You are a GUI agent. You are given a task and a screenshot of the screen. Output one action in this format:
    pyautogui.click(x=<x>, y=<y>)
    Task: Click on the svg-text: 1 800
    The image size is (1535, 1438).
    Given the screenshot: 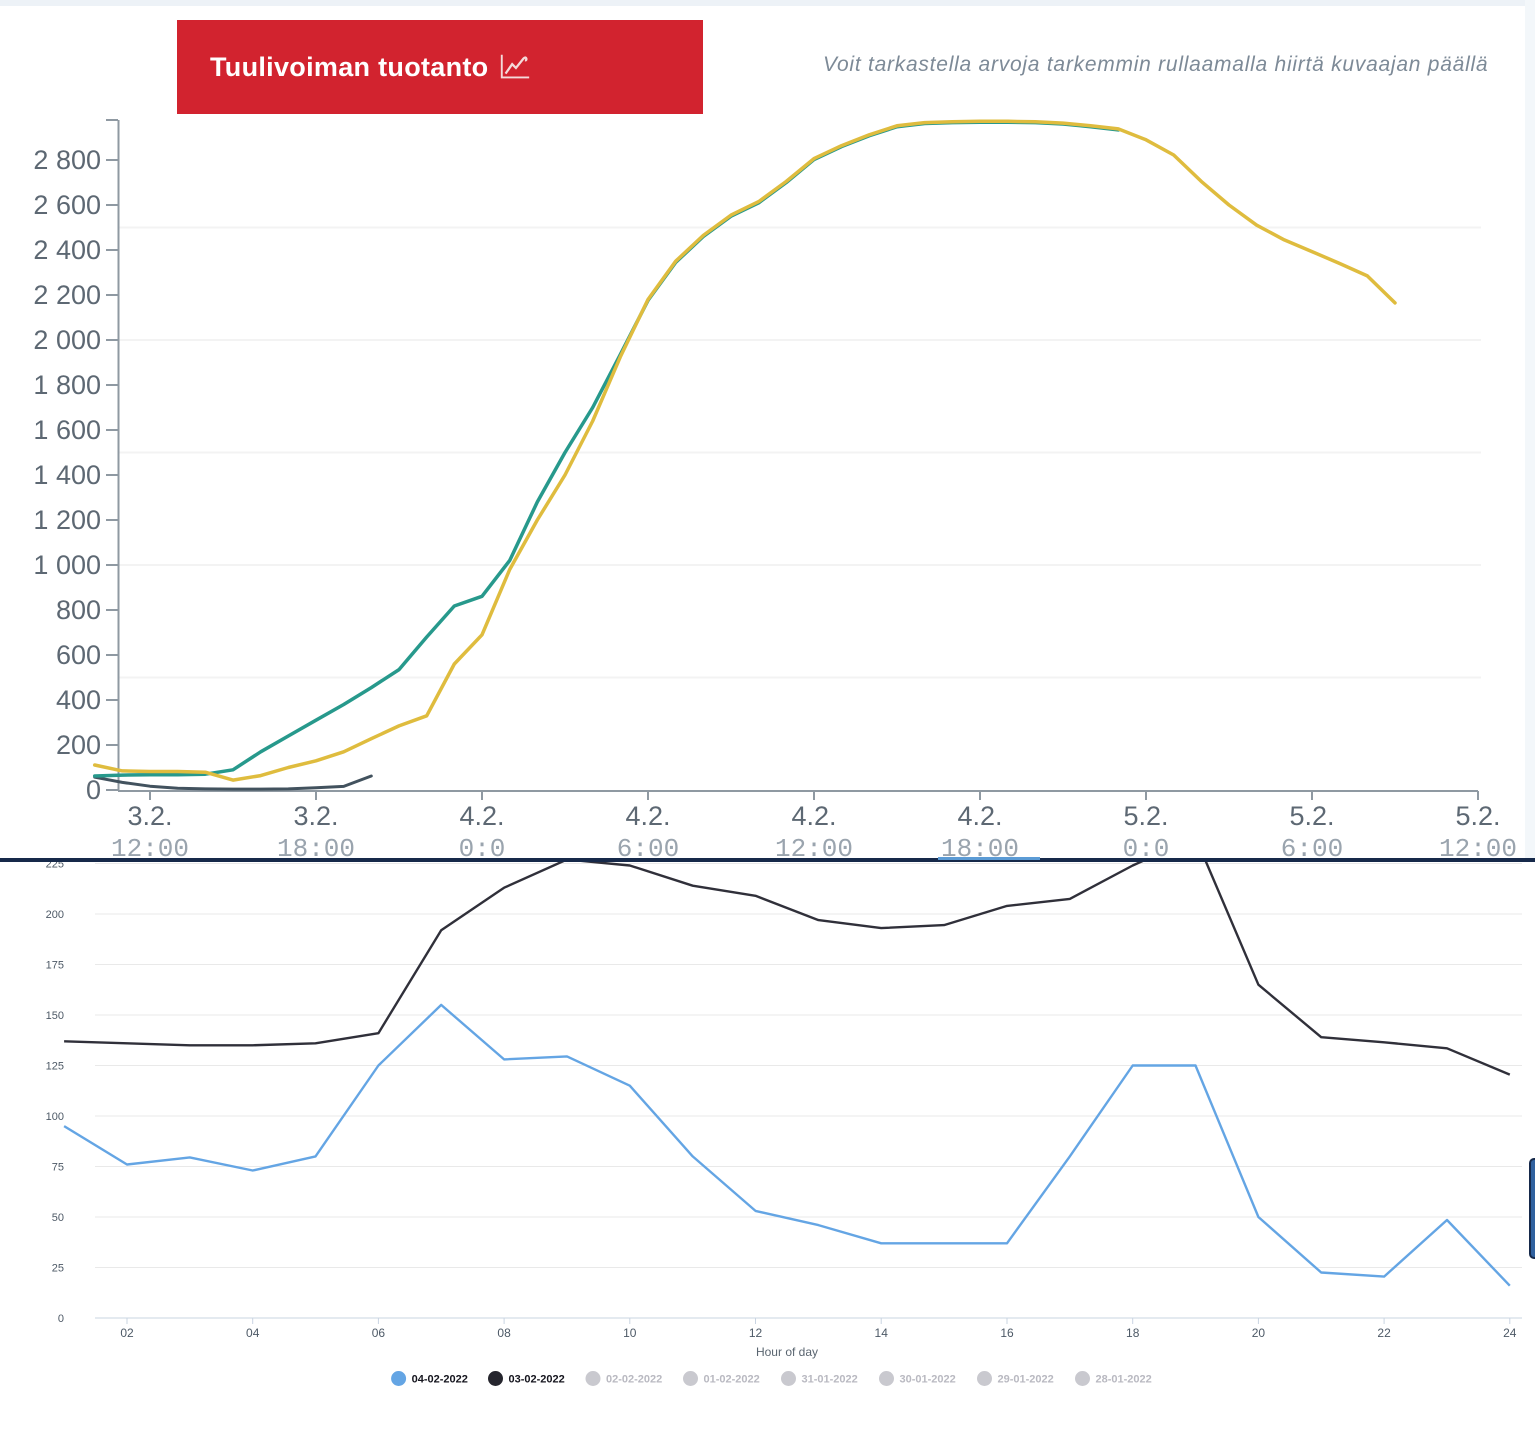 What is the action you would take?
    pyautogui.click(x=67, y=385)
    